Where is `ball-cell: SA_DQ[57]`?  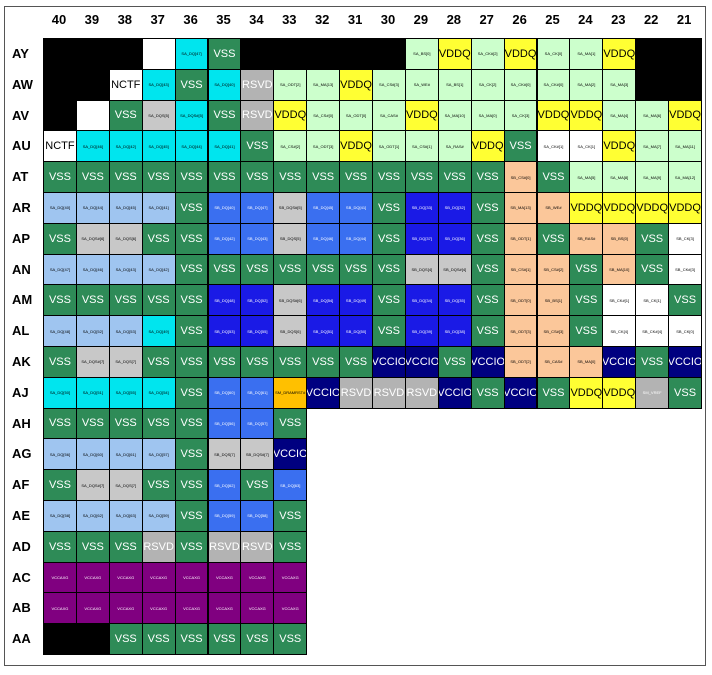
ball-cell: SA_DQ[57] is located at coordinates (158, 454).